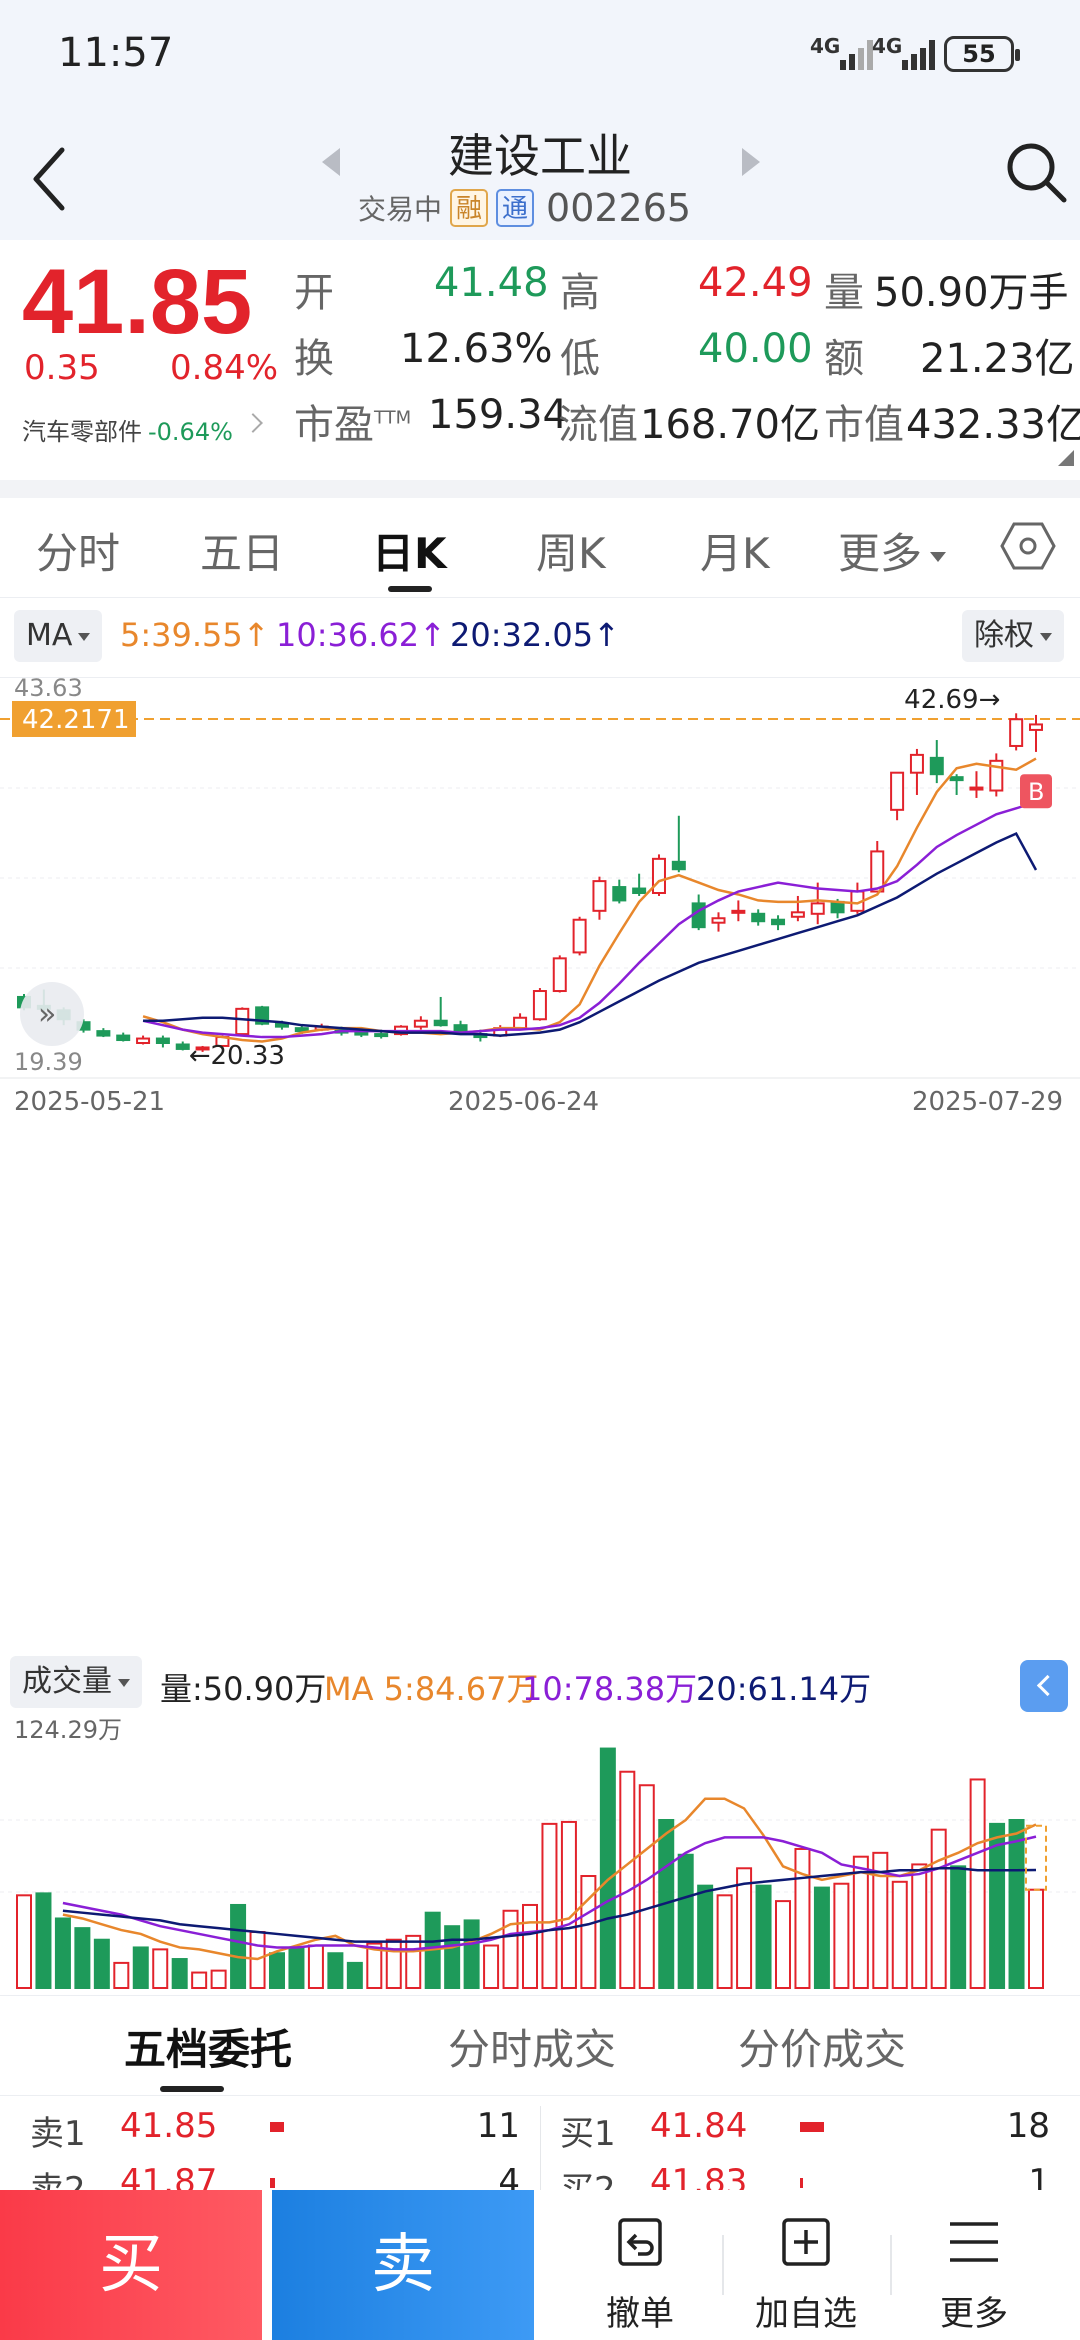 The image size is (1080, 2340). Describe the element at coordinates (987, 1102) in the screenshot. I see `x-end-label: 2025-07-29` at that location.